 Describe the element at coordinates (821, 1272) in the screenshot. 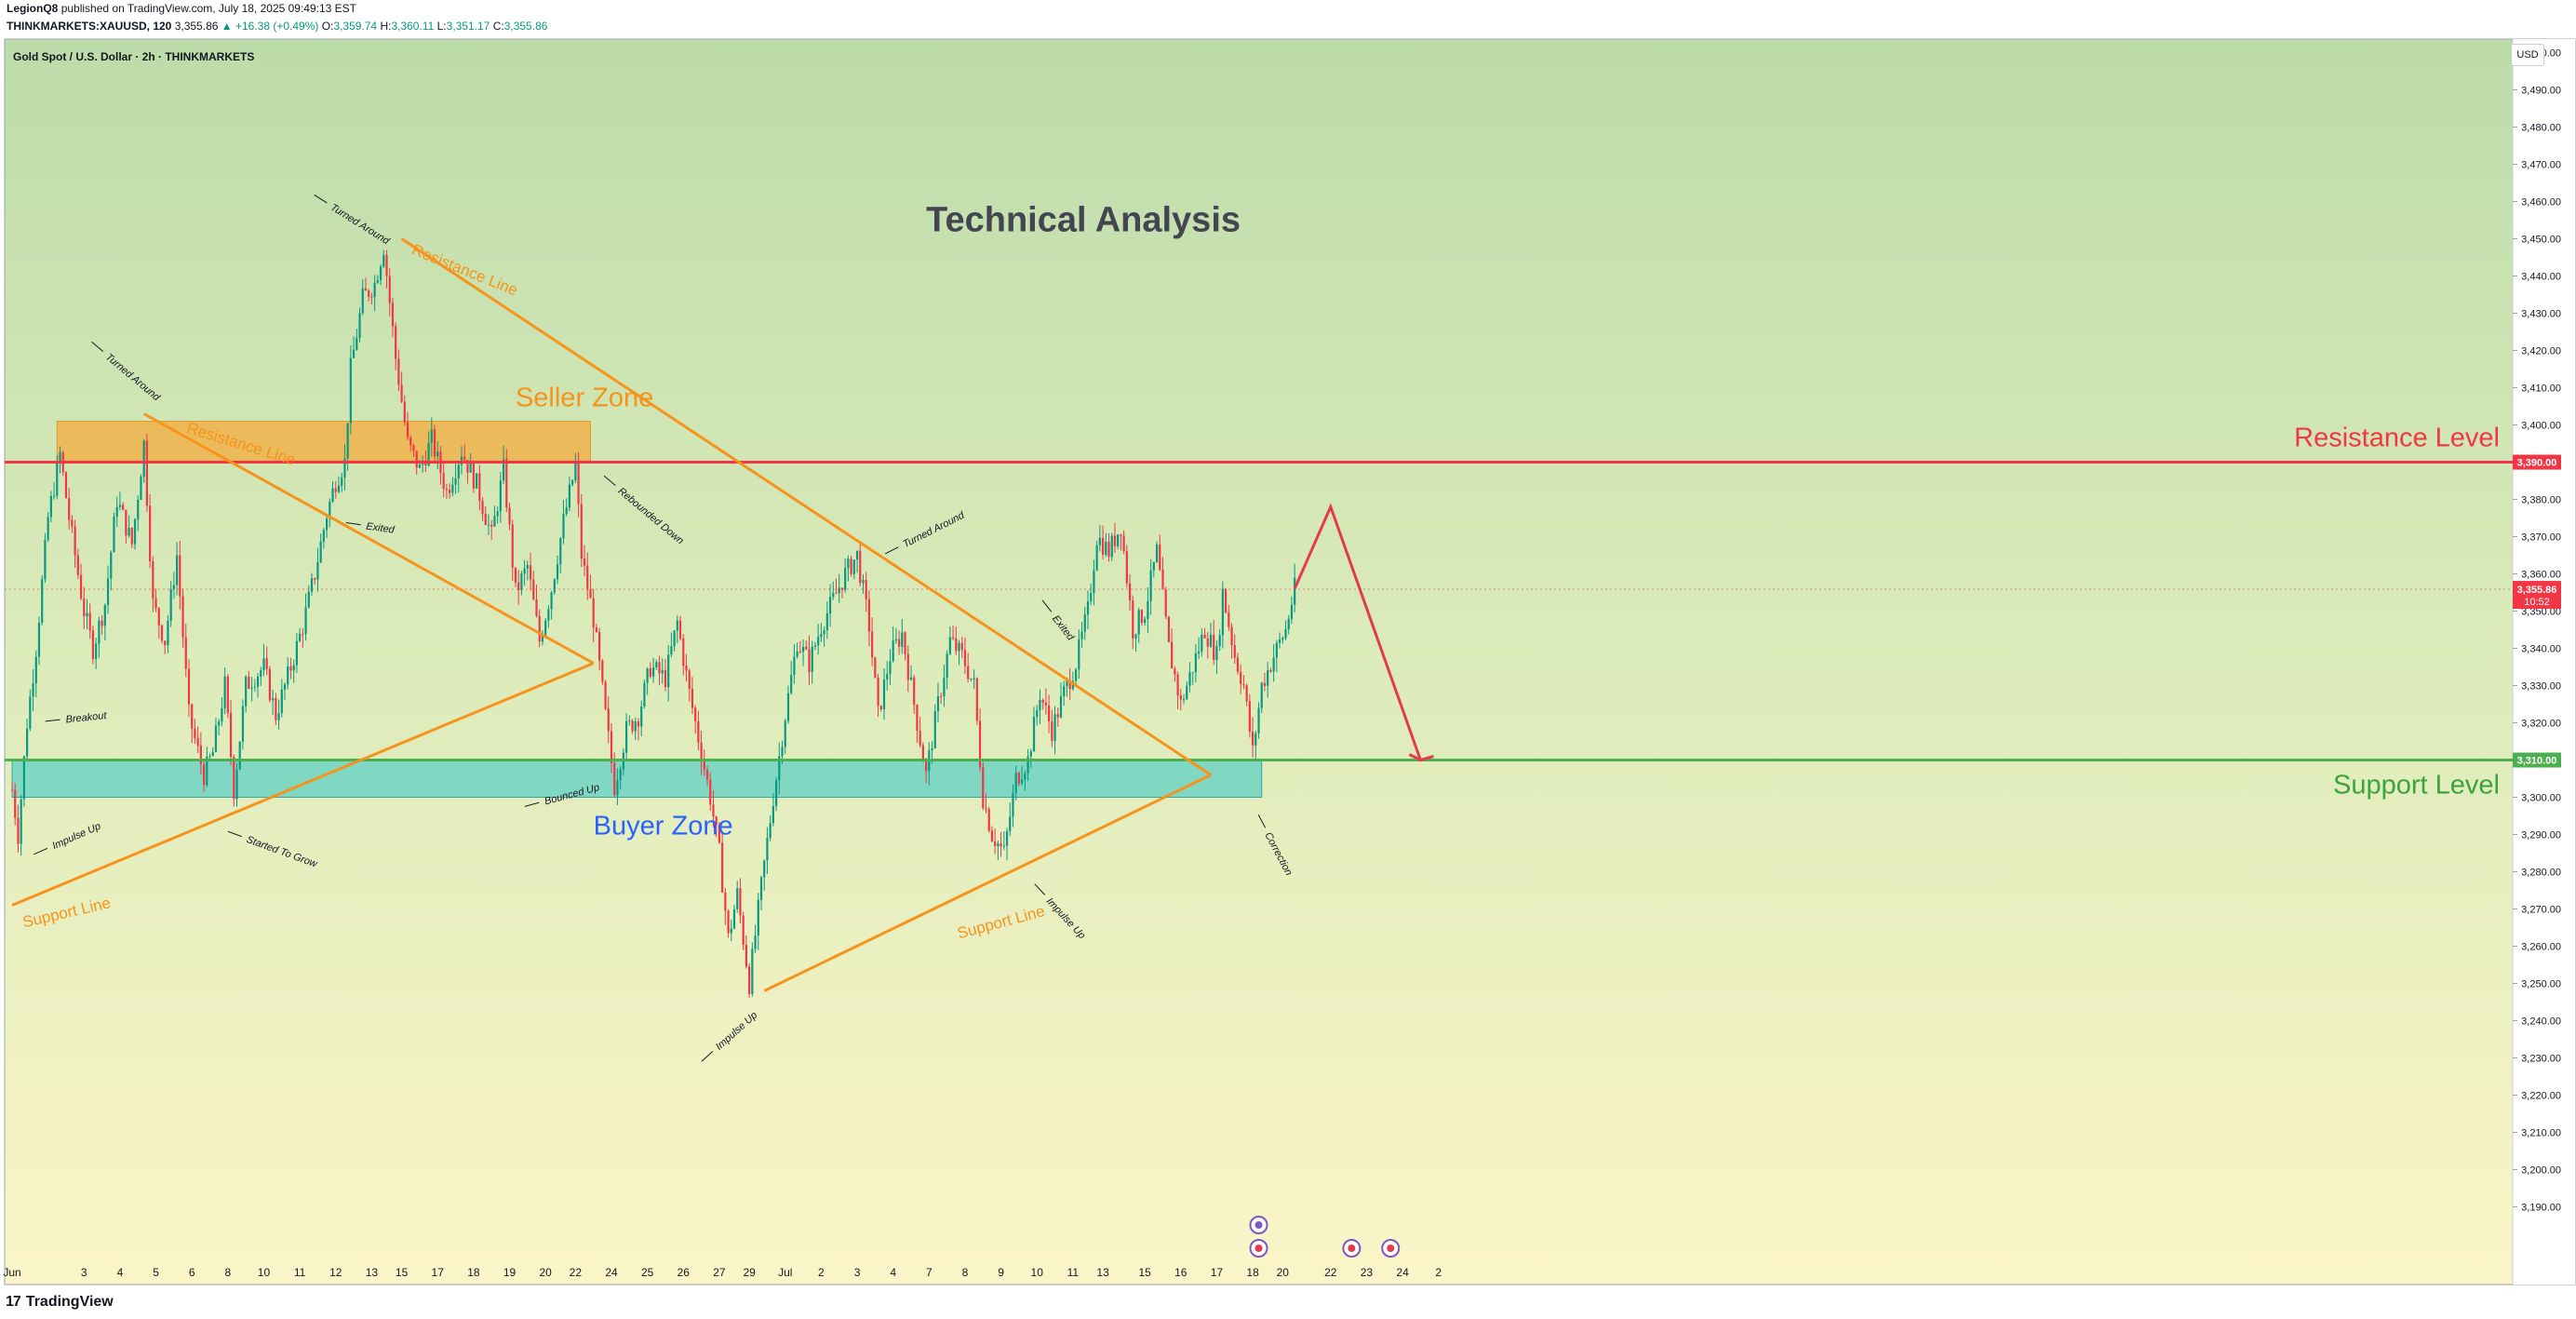

I see `x-tick-label: 2` at that location.